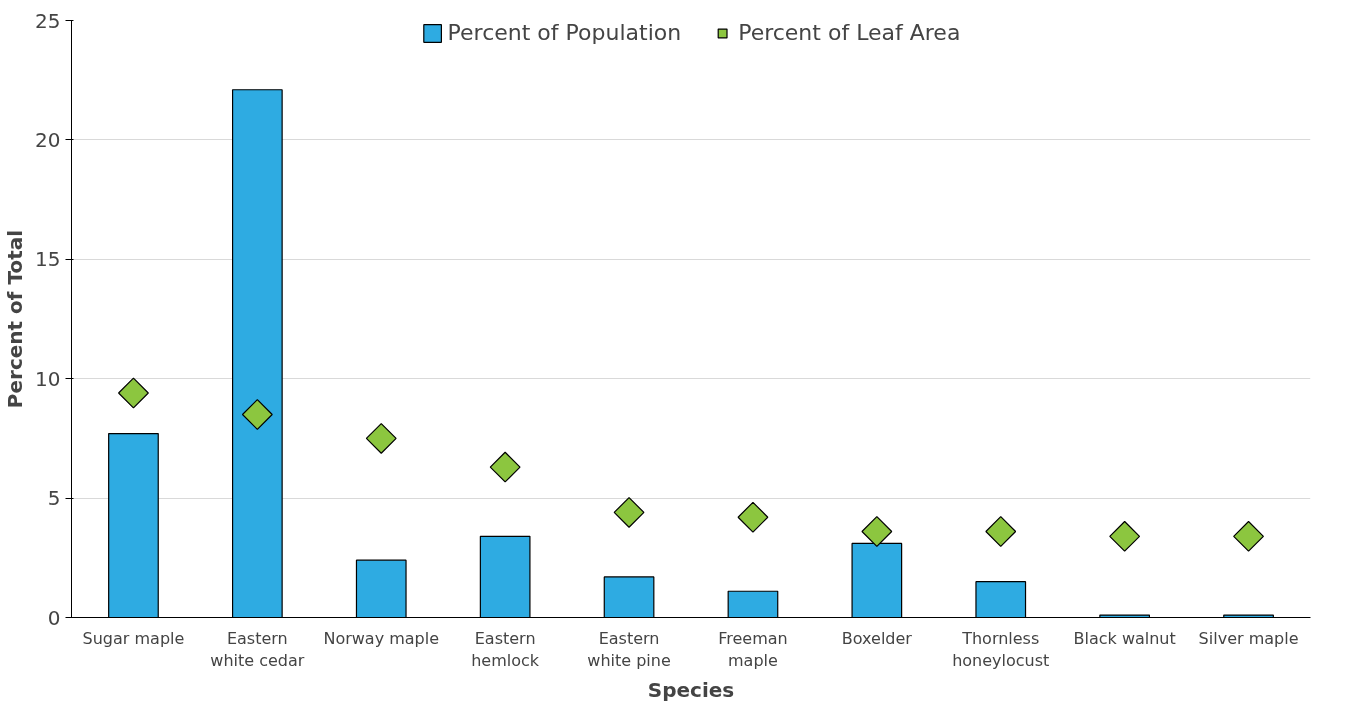 This screenshot has width=1352, height=721. Describe the element at coordinates (48, 259) in the screenshot. I see `y-tick-label: 15` at that location.